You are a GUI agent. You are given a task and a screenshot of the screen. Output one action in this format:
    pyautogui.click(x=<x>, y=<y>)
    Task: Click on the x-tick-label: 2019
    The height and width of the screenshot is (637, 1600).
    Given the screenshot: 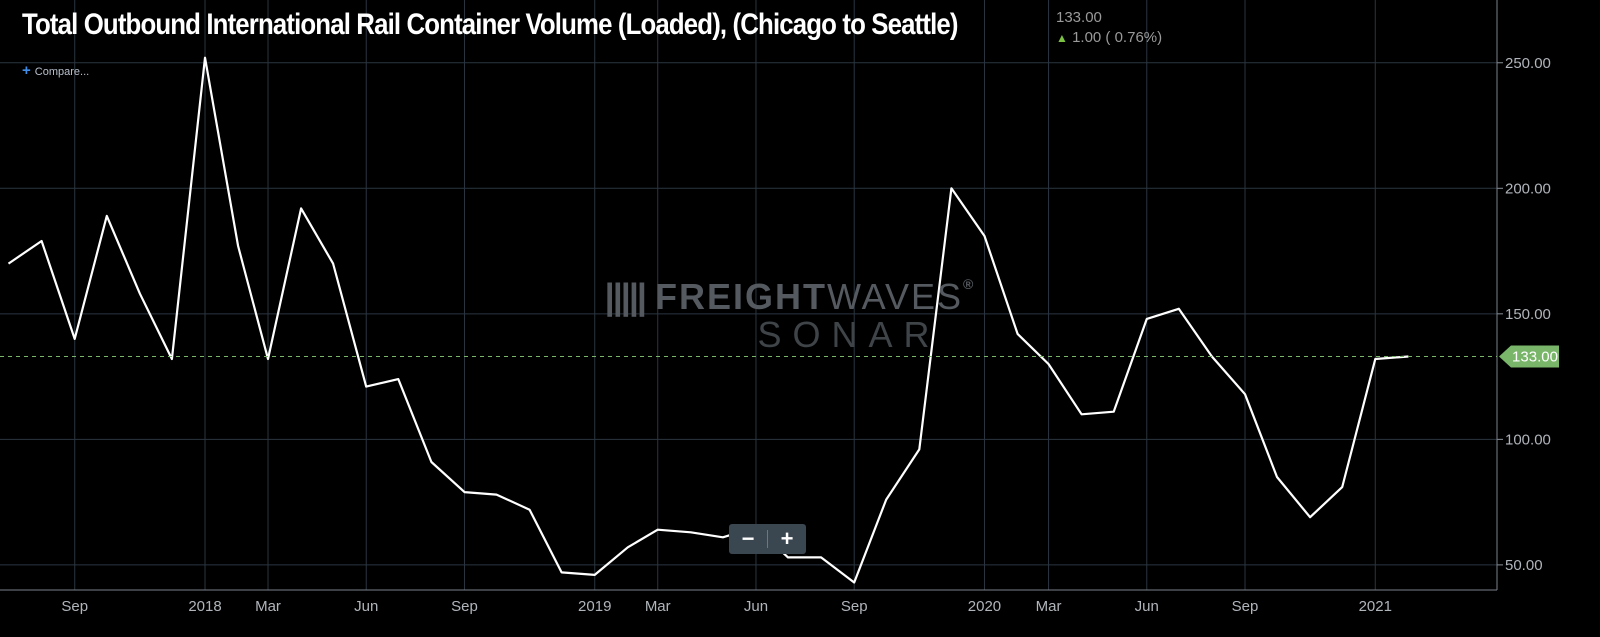 What is the action you would take?
    pyautogui.click(x=594, y=606)
    